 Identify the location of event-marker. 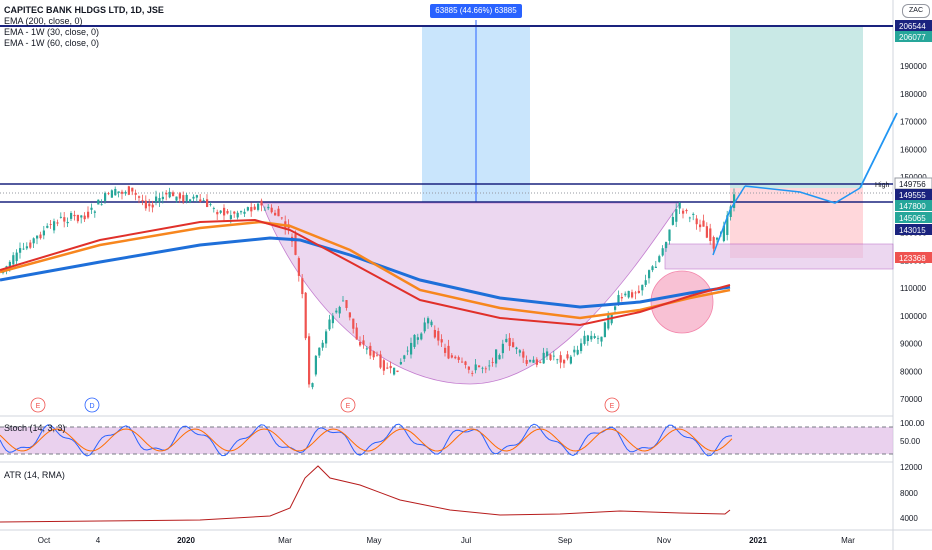
(348, 405).